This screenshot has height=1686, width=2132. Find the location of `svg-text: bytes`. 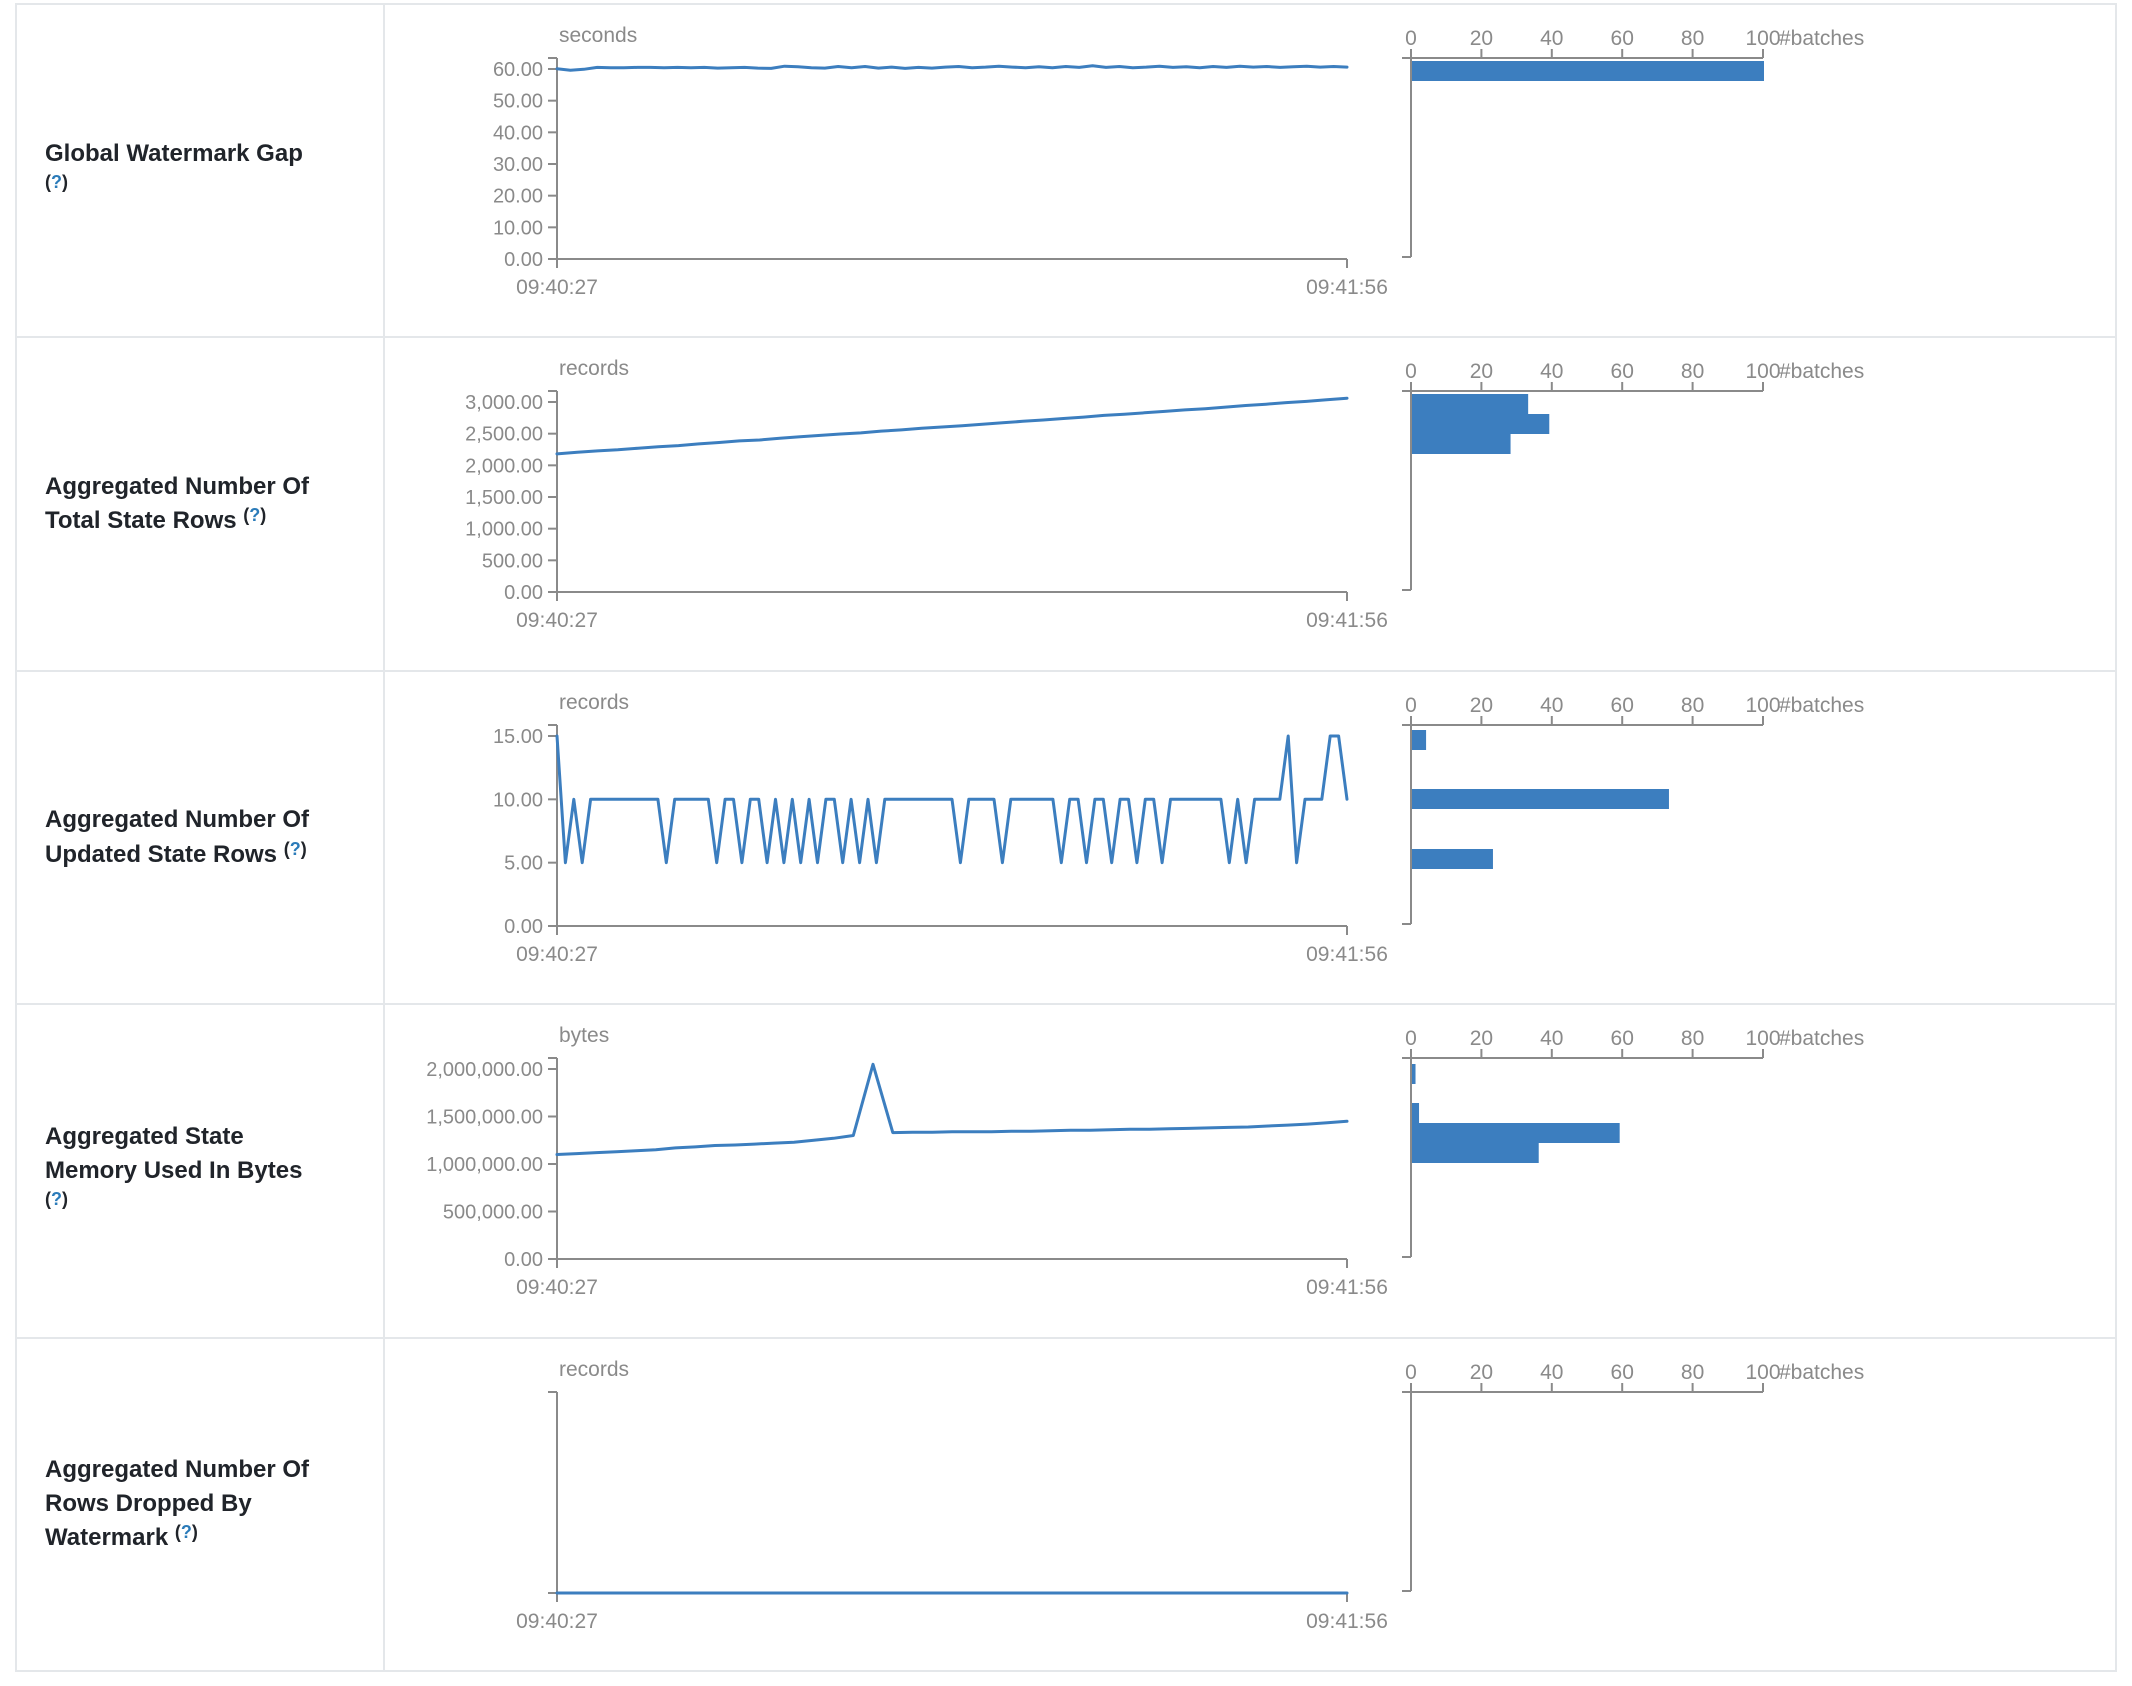

svg-text: bytes is located at coordinates (584, 1035).